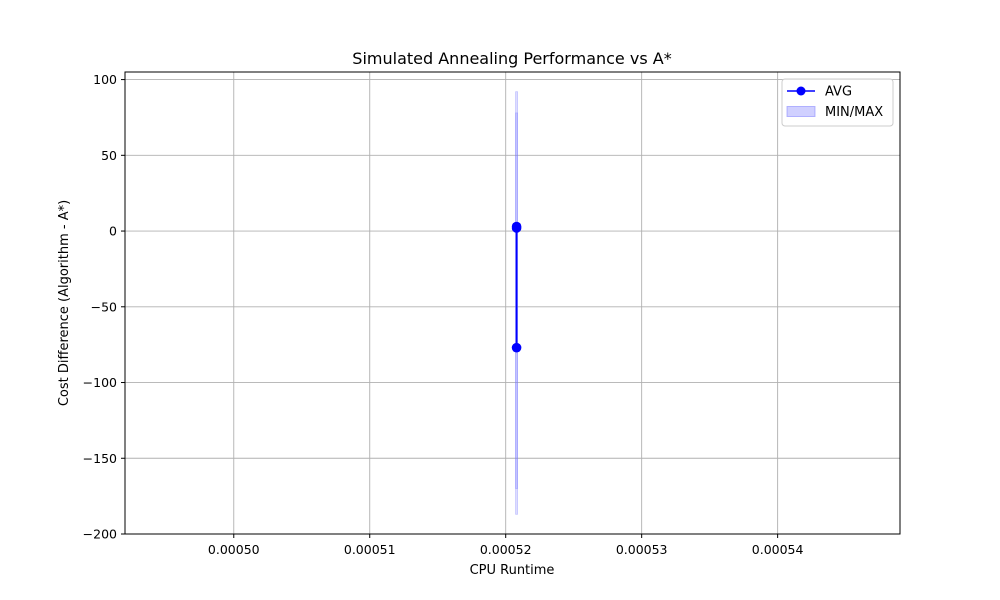 Image resolution: width=1000 pixels, height=600 pixels. Describe the element at coordinates (105, 79) in the screenshot. I see `y-tick-label: 100` at that location.